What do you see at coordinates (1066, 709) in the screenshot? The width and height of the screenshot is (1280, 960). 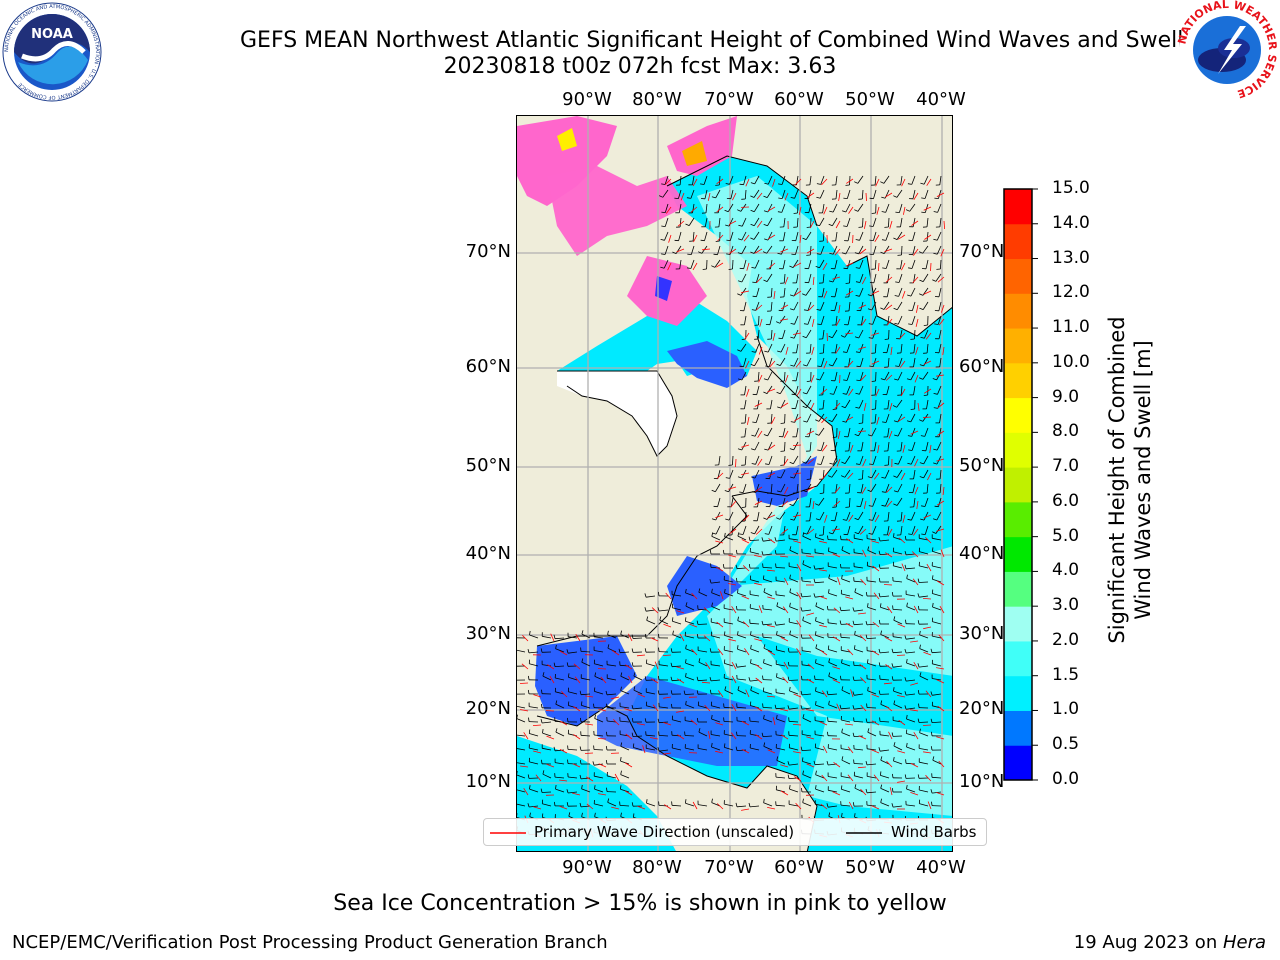 I see `colorbar-tick-label: 1.0` at bounding box center [1066, 709].